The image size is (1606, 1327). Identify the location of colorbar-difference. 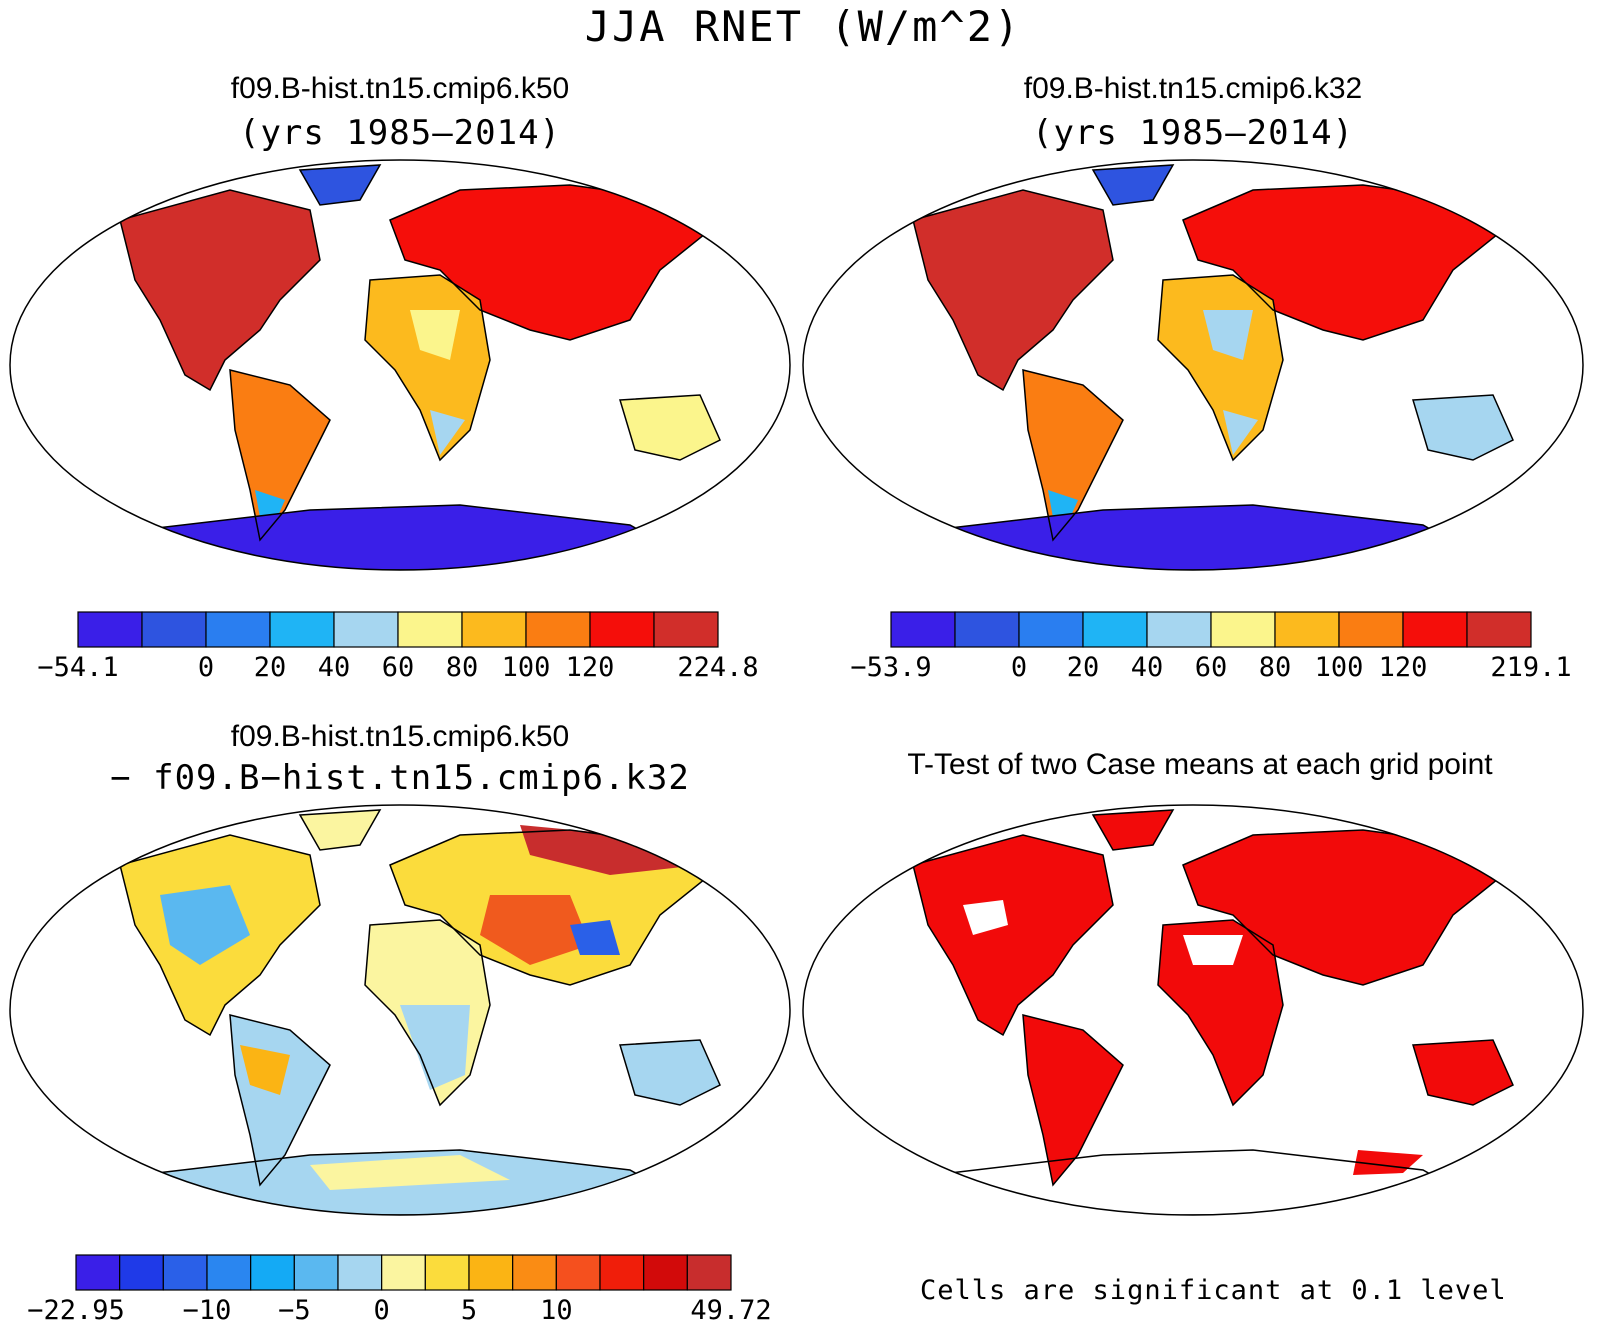
(403, 1272).